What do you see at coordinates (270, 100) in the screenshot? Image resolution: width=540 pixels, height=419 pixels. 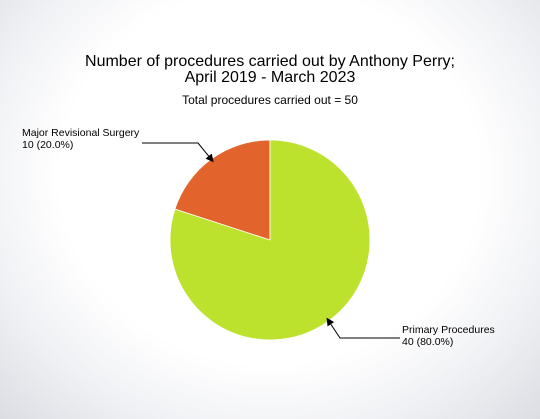 I see `chart-subtitle: Total procedures carried out = 50` at bounding box center [270, 100].